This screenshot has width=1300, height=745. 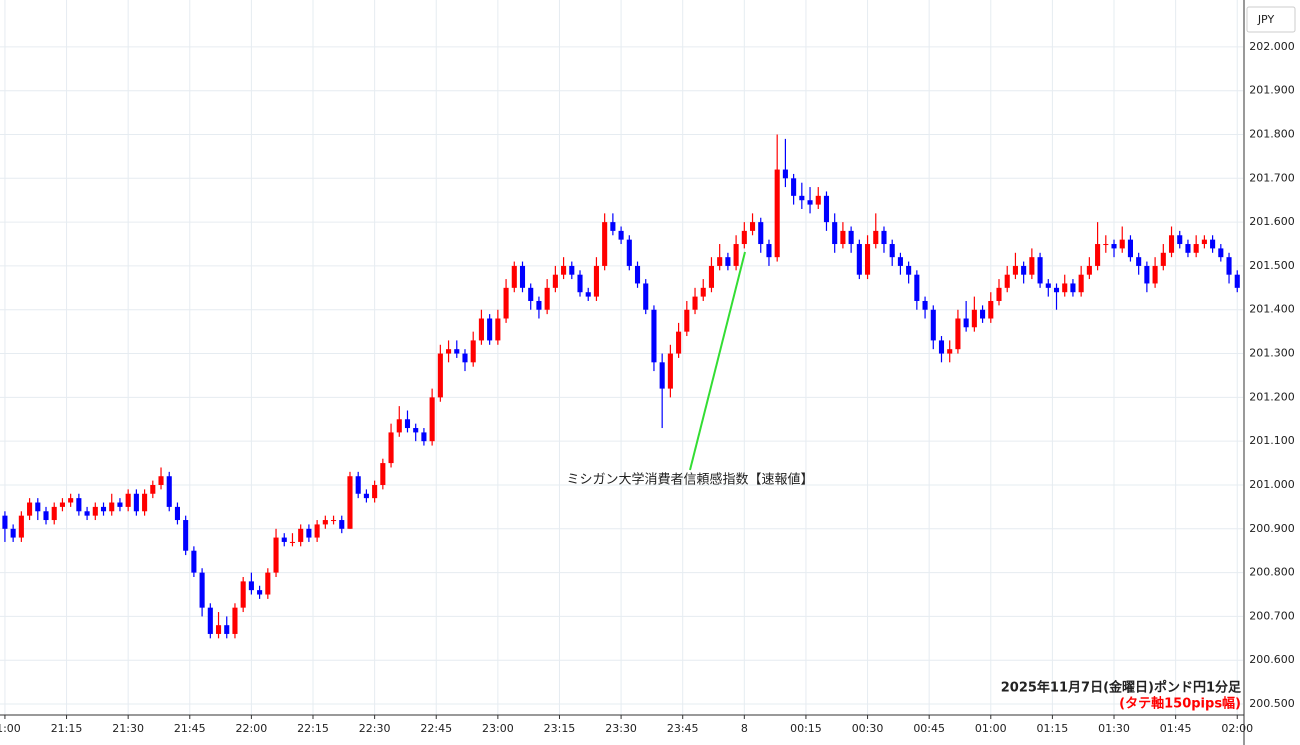 I want to click on x-tick-label: 23:30, so click(x=621, y=728).